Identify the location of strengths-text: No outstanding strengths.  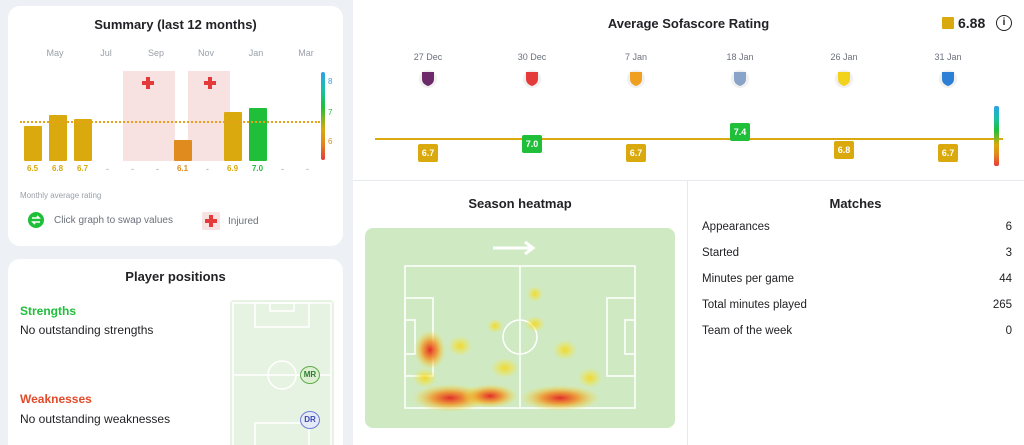
(87, 330).